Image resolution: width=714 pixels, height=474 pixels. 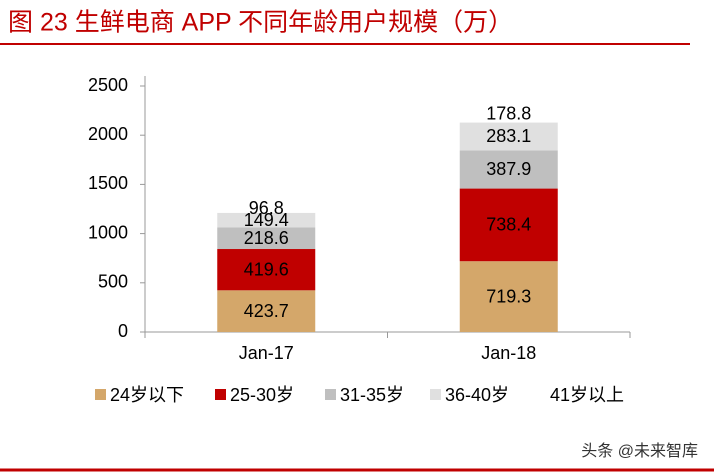 I want to click on legend-label: 24岁以下, so click(x=147, y=395).